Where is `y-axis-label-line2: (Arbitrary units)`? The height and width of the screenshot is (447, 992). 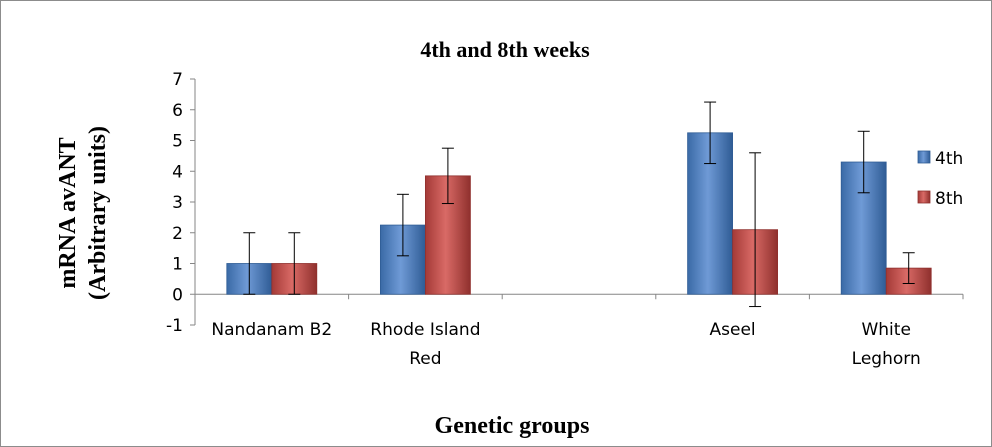 y-axis-label-line2: (Arbitrary units) is located at coordinates (98, 213).